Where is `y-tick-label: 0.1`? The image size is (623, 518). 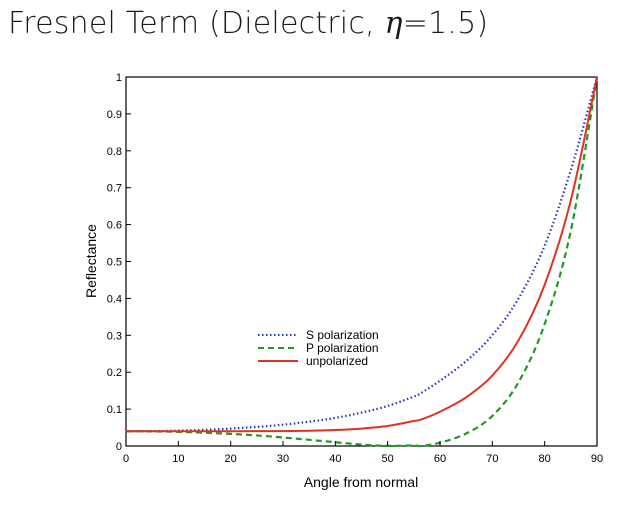 y-tick-label: 0.1 is located at coordinates (114, 410).